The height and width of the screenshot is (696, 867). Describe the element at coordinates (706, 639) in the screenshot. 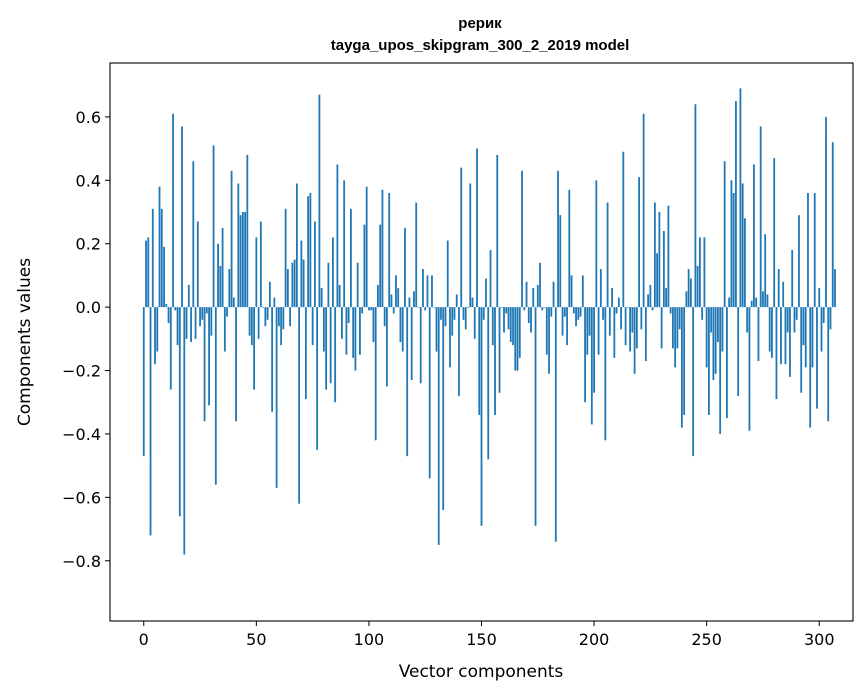

I see `x-tick-label: 250` at that location.